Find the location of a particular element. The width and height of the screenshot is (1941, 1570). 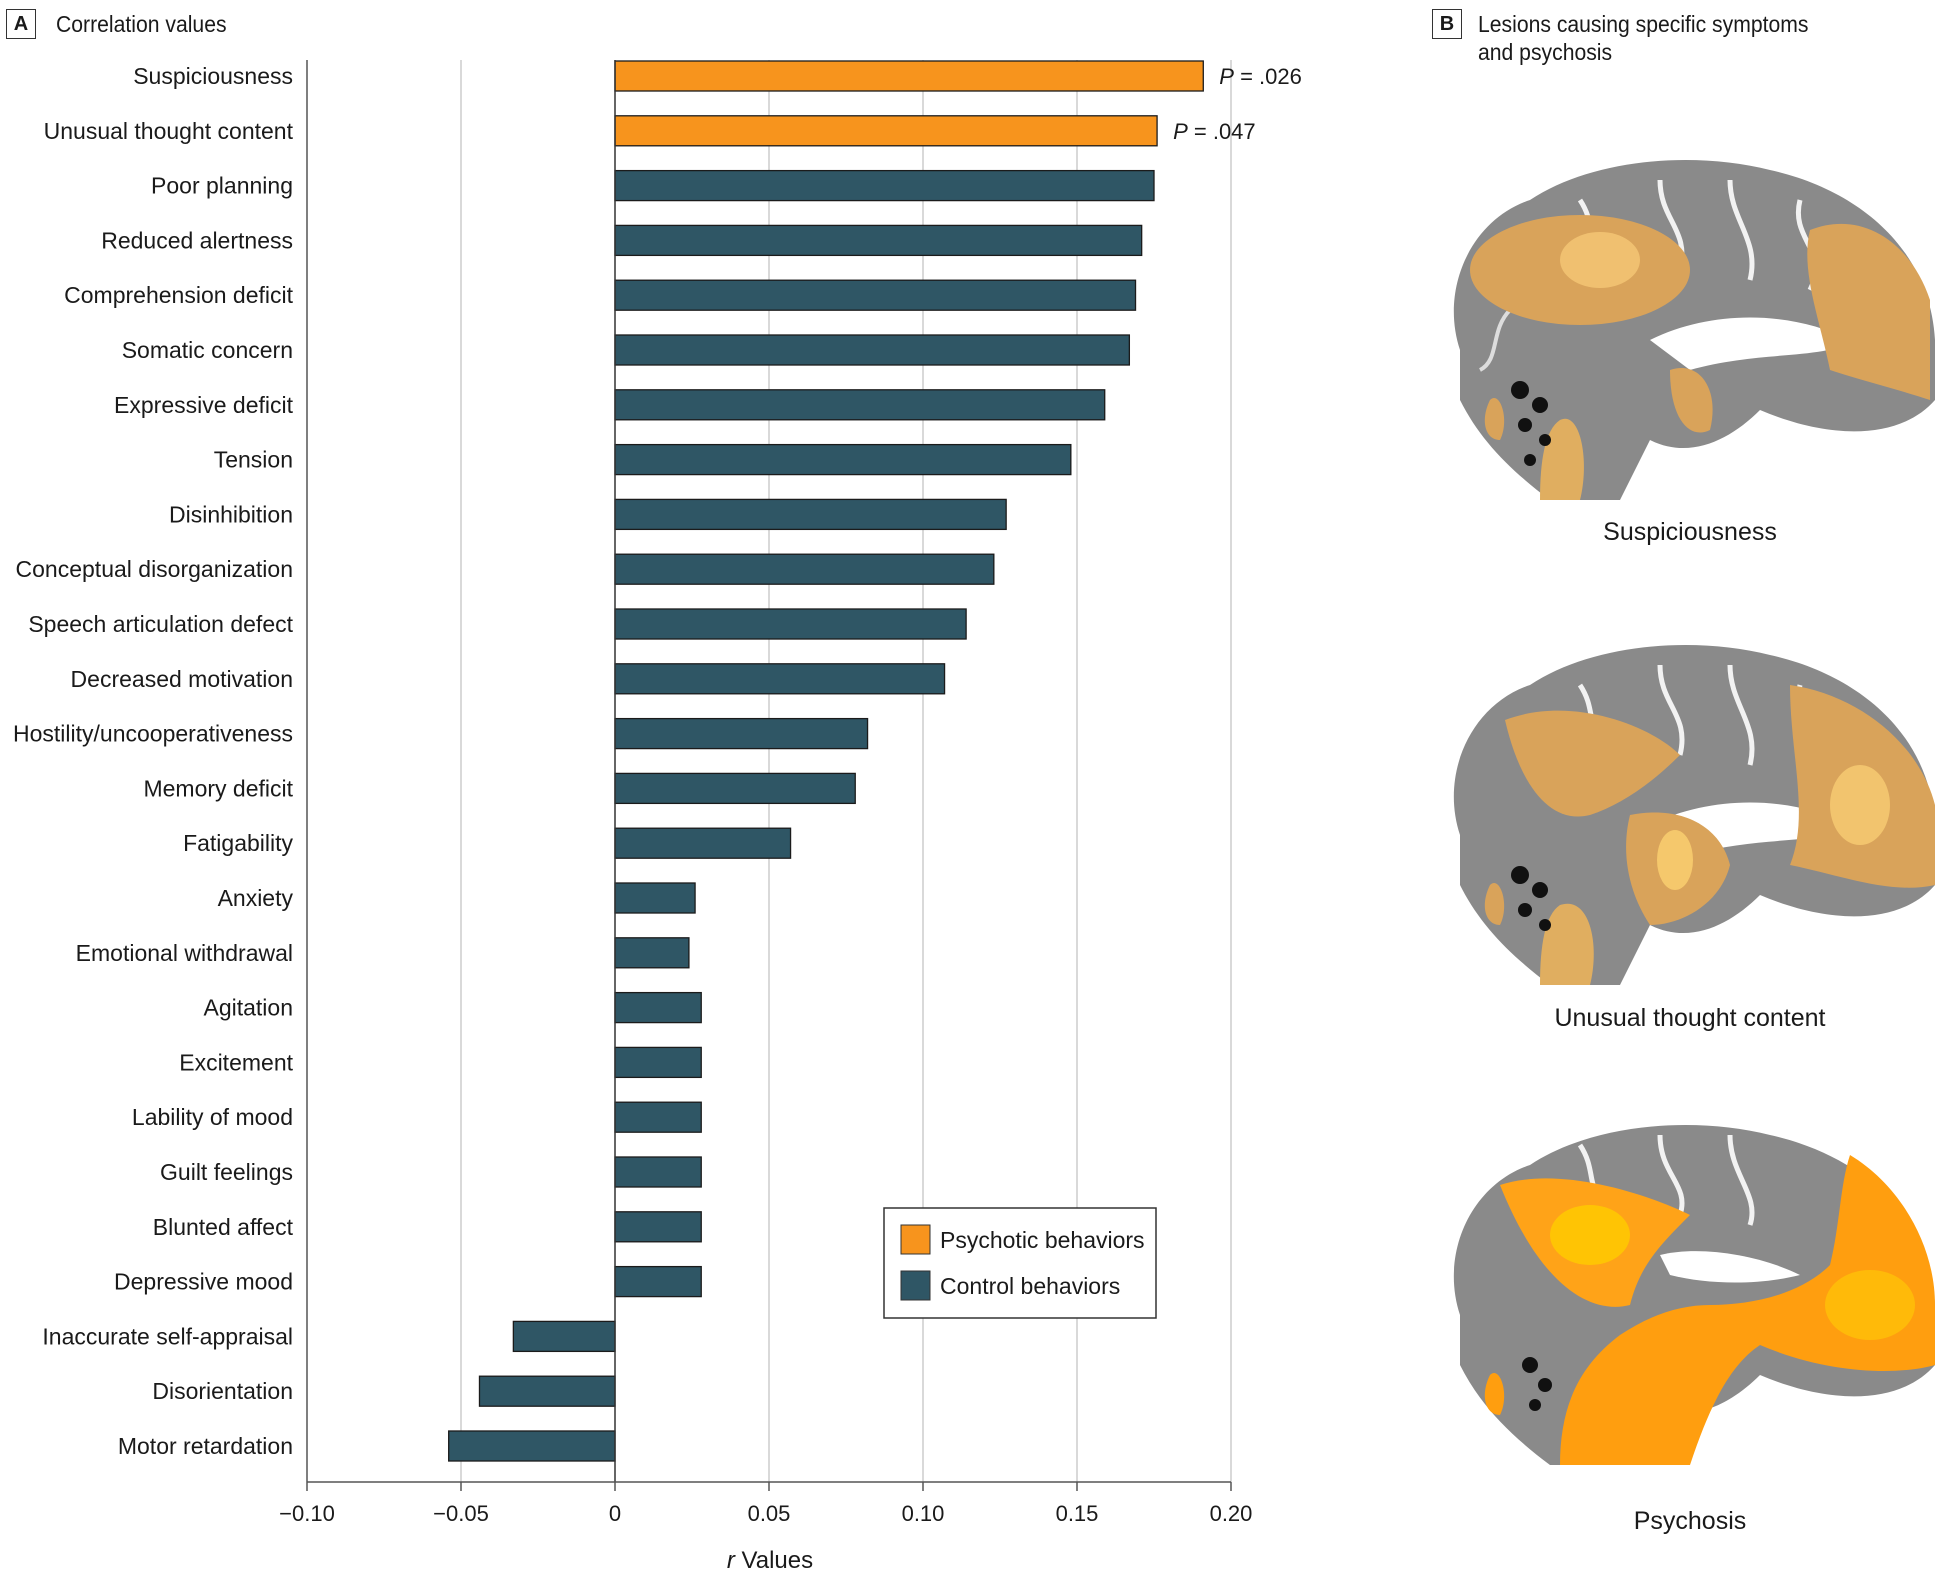

bar-speech-articulation-defect is located at coordinates (790, 624).